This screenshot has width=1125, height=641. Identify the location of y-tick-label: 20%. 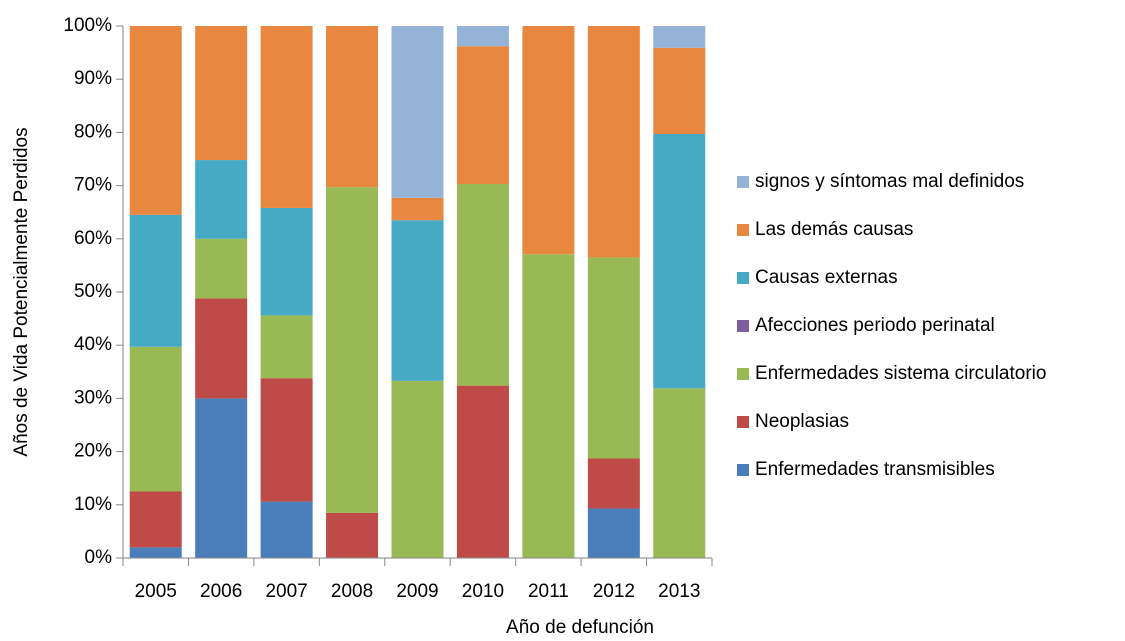
(93, 451).